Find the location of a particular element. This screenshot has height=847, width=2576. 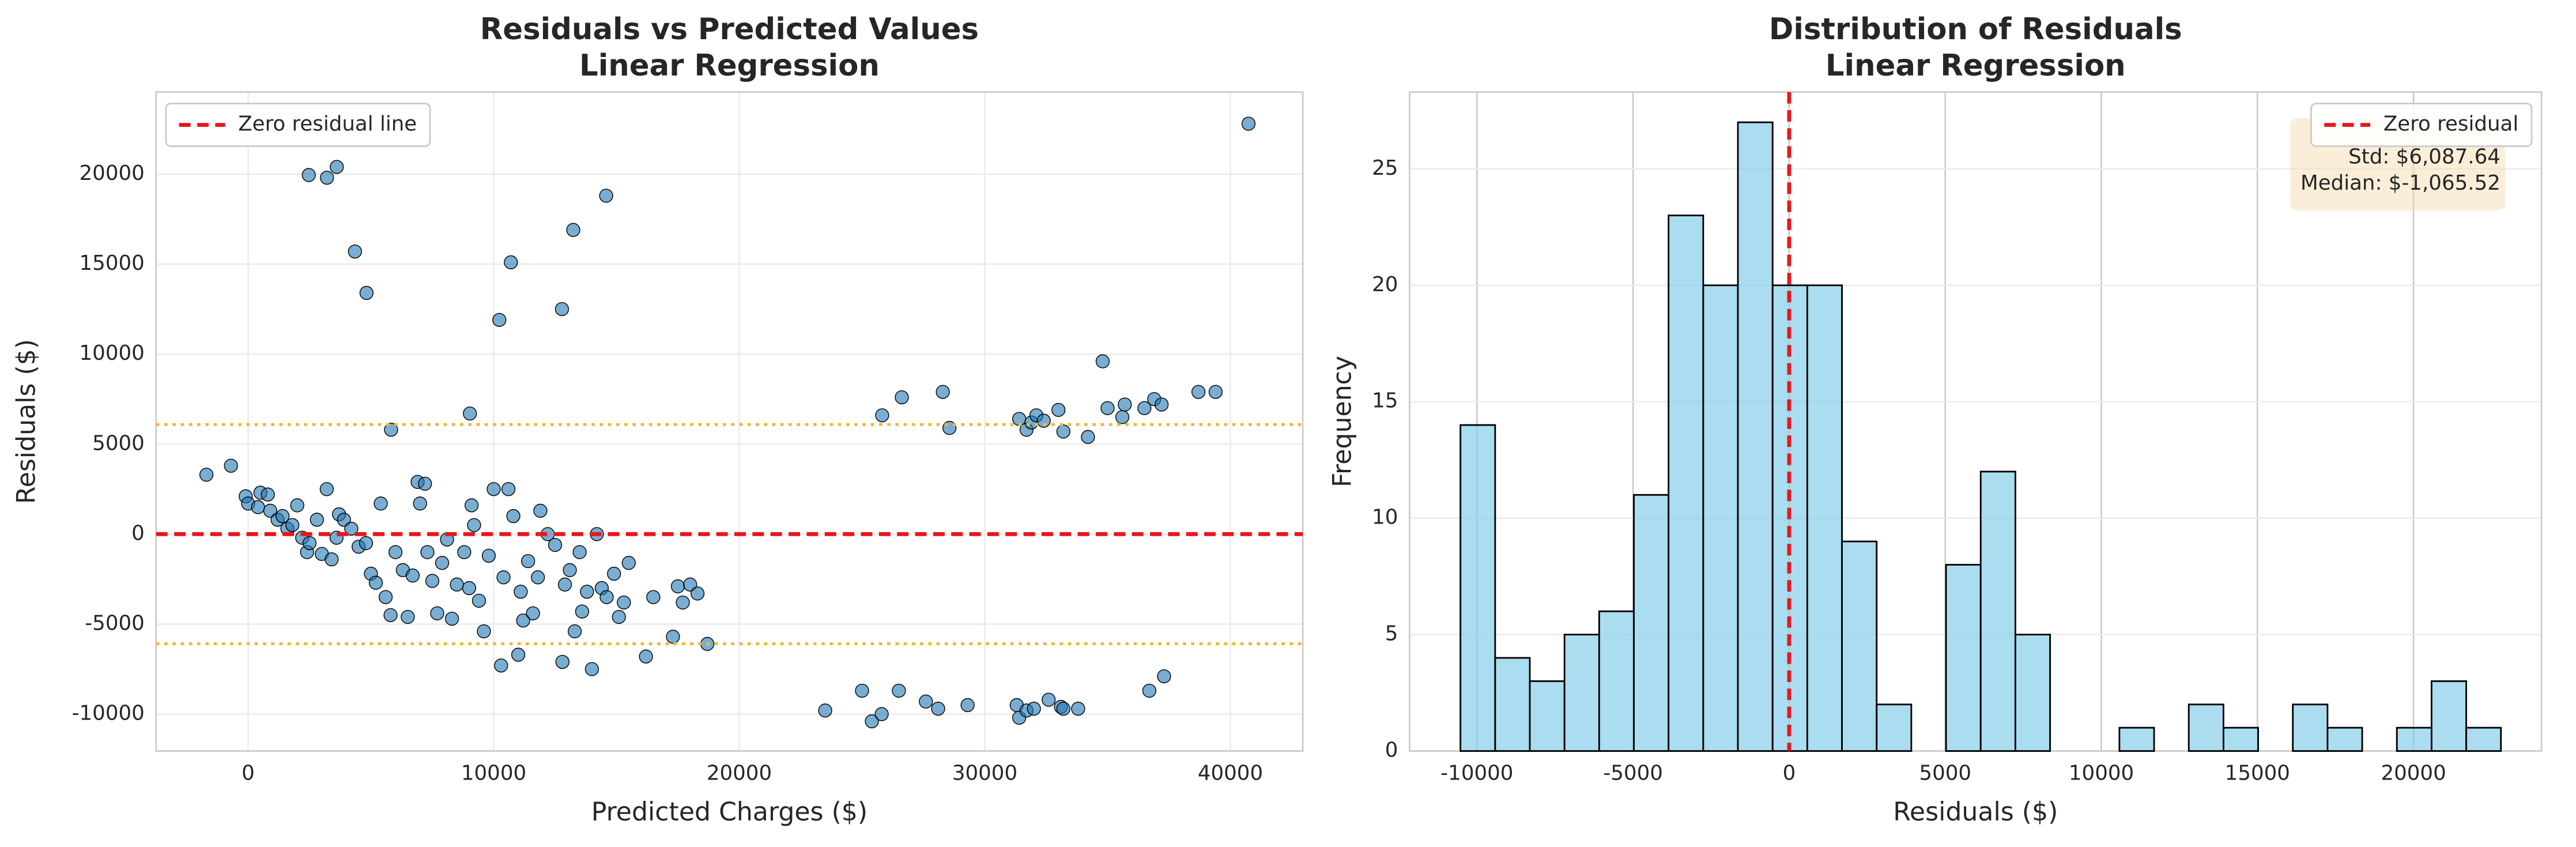

x-tick-label: 10000 is located at coordinates (2101, 773).